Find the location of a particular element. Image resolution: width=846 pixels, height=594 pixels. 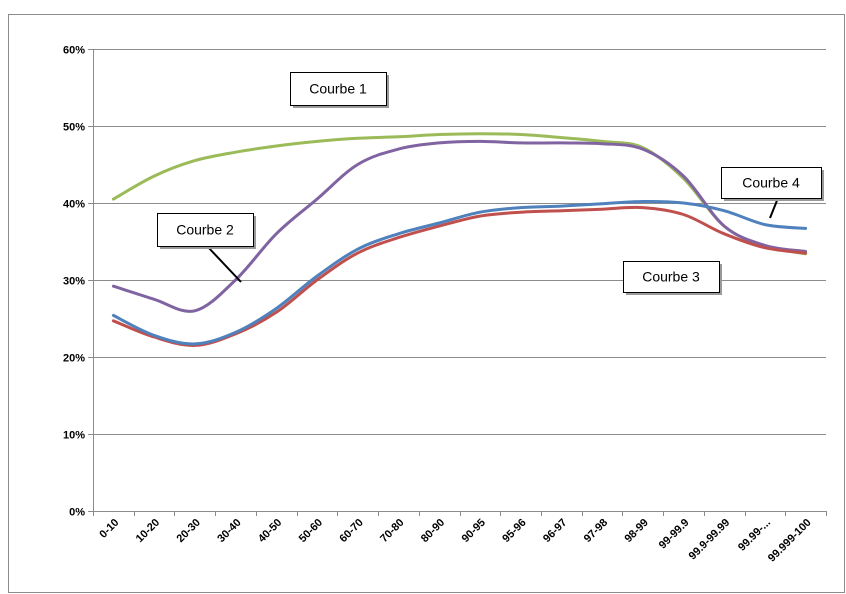

y-tick-label: 60% is located at coordinates (74, 51).